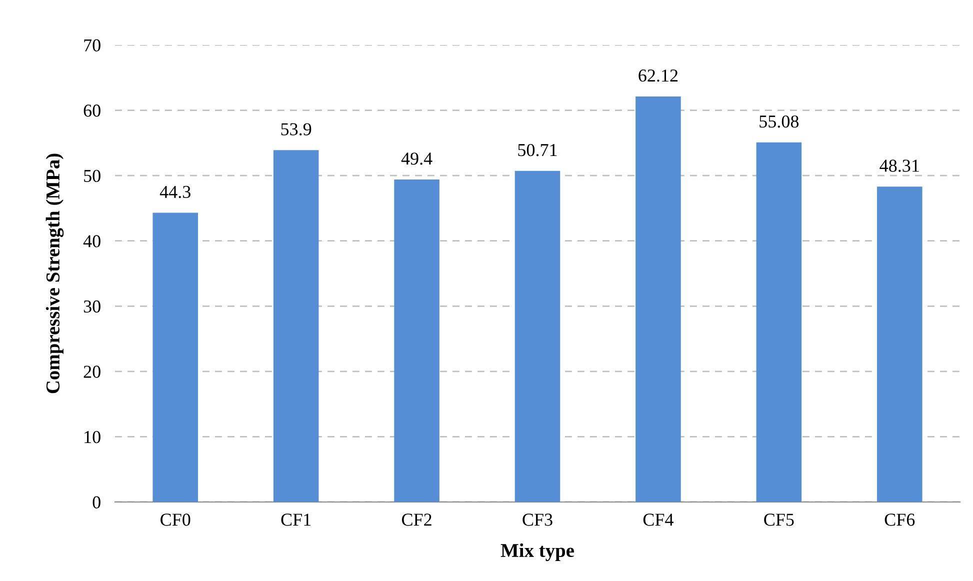  Describe the element at coordinates (899, 520) in the screenshot. I see `x-tick-label: CF6` at that location.